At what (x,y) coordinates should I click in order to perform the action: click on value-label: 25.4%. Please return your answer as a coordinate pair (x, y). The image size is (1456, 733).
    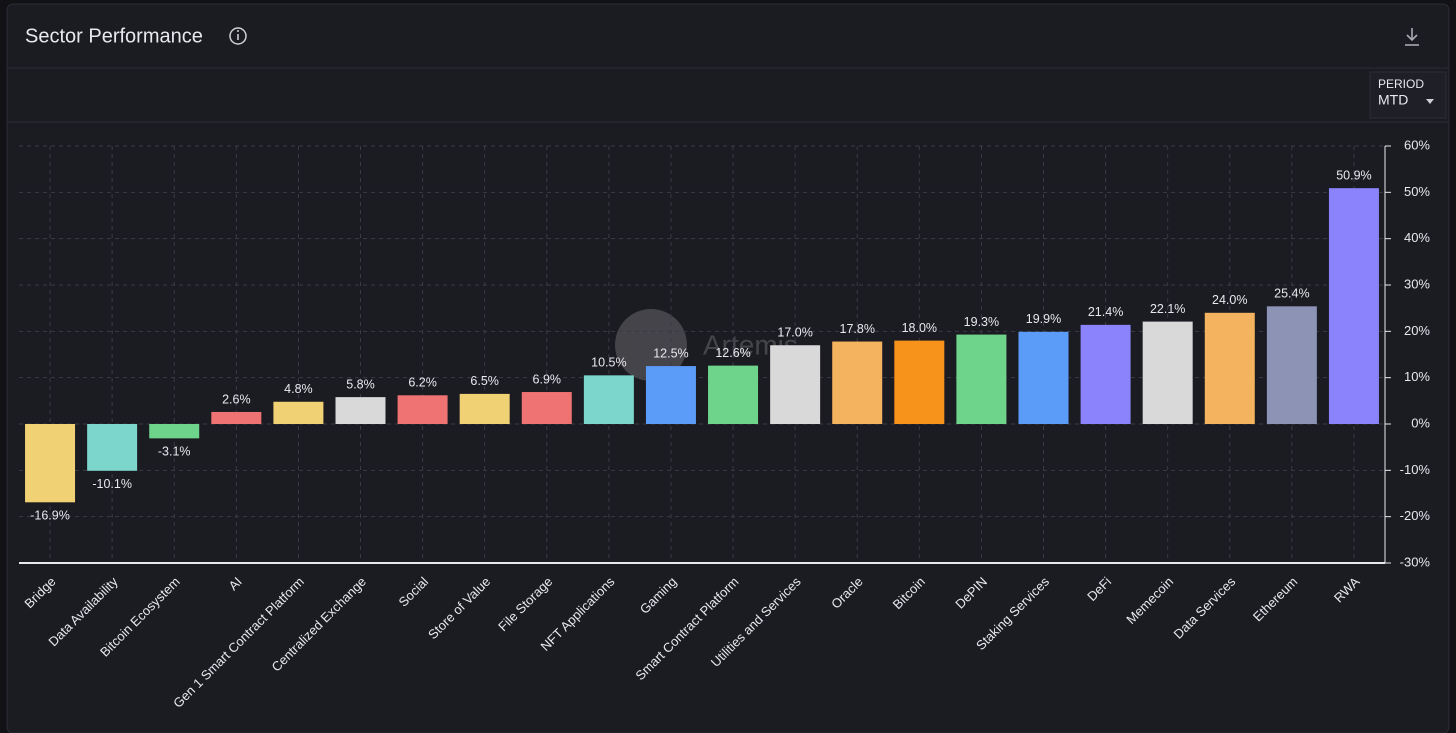
    Looking at the image, I should click on (1291, 294).